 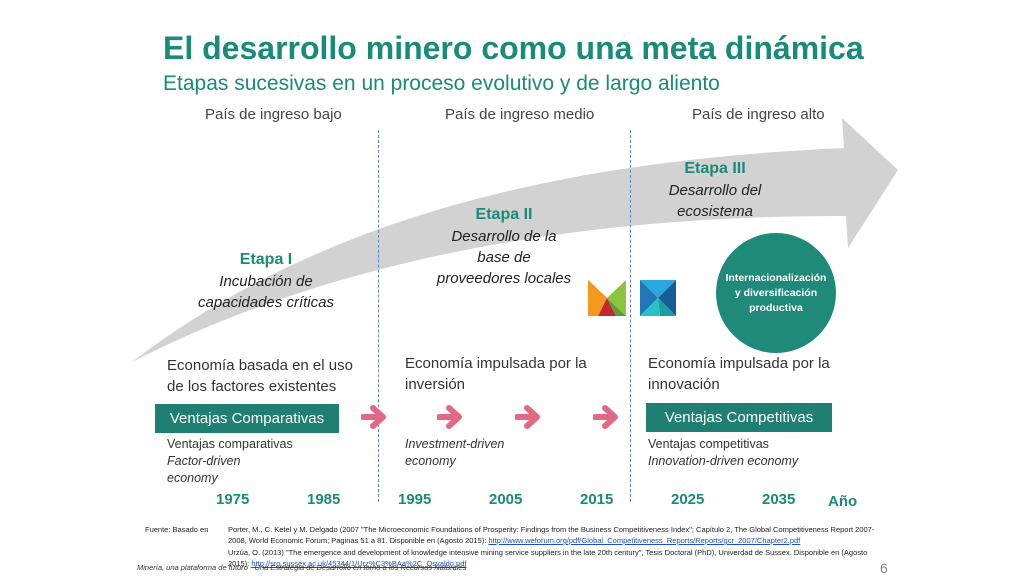 I want to click on economy-line: inversión, so click(x=435, y=384).